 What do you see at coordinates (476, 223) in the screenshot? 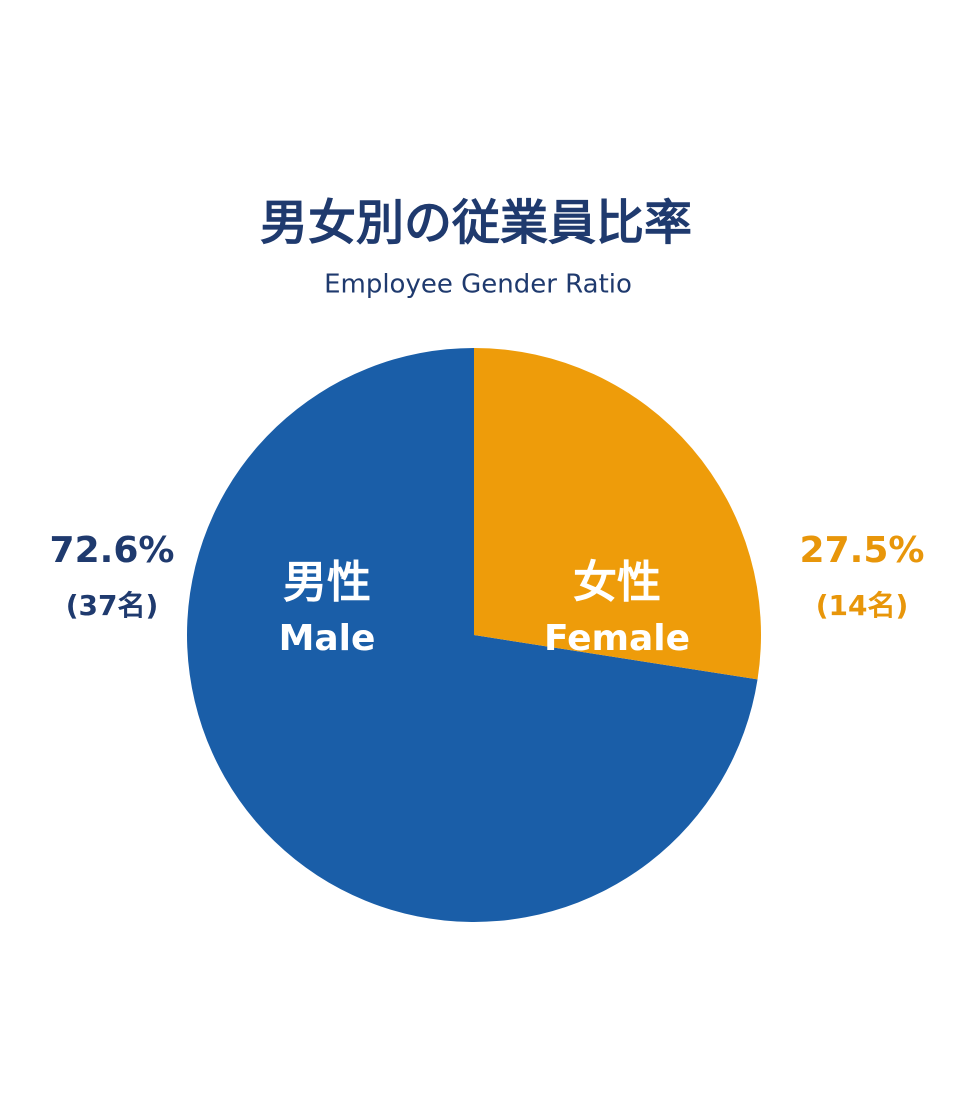
I see `chart-title: 男女別の従業員比率` at bounding box center [476, 223].